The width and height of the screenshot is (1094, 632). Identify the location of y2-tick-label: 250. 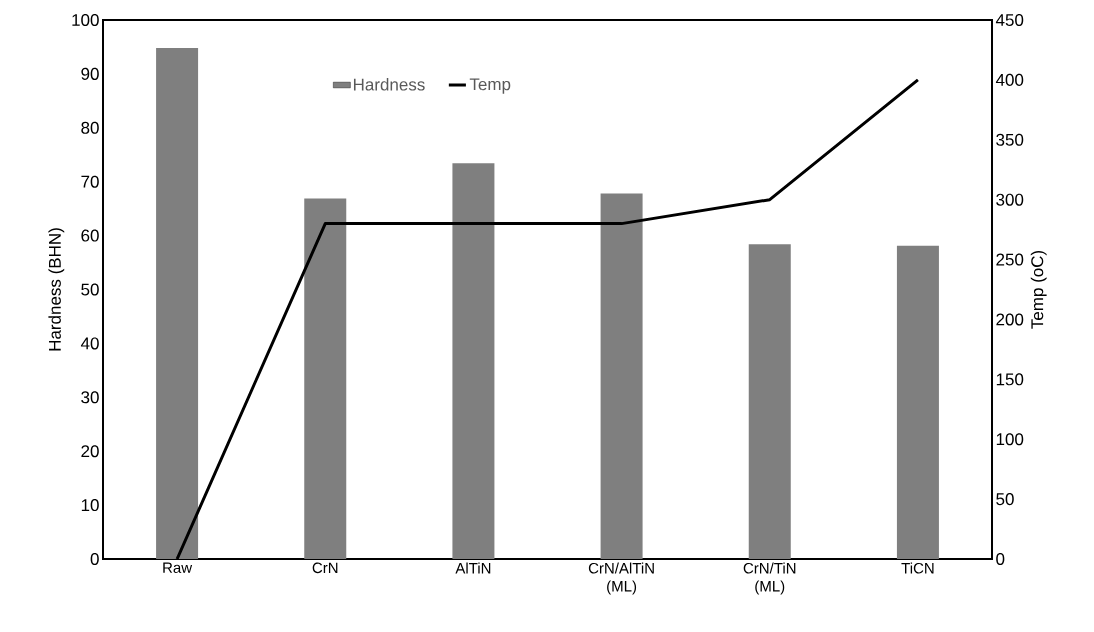
(1010, 259).